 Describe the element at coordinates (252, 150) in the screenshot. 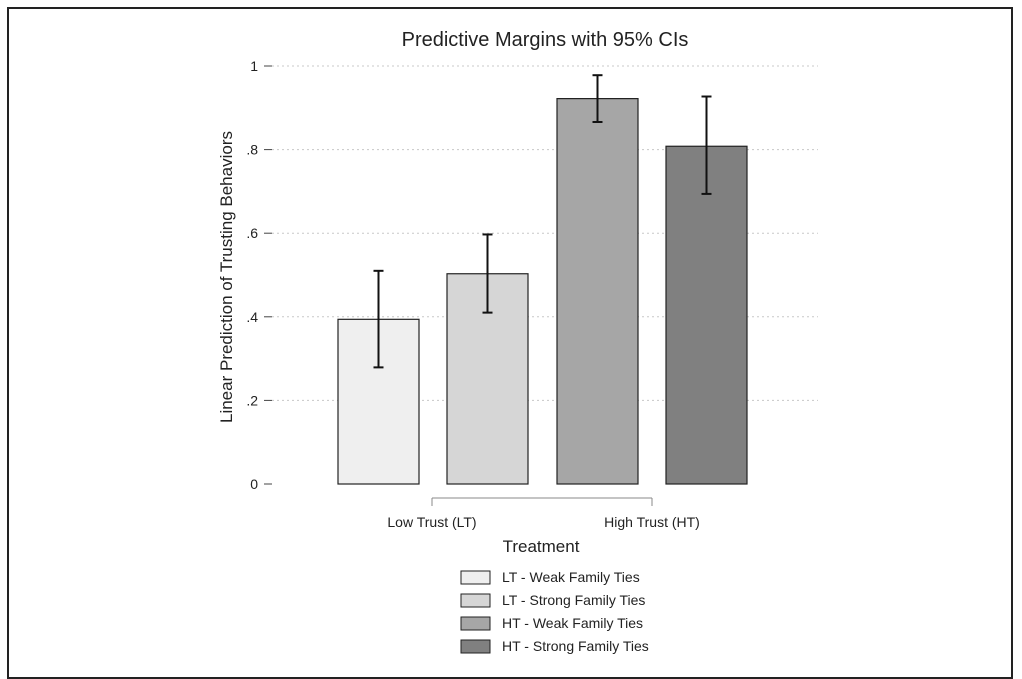

I see `y-tick-label: .8` at that location.